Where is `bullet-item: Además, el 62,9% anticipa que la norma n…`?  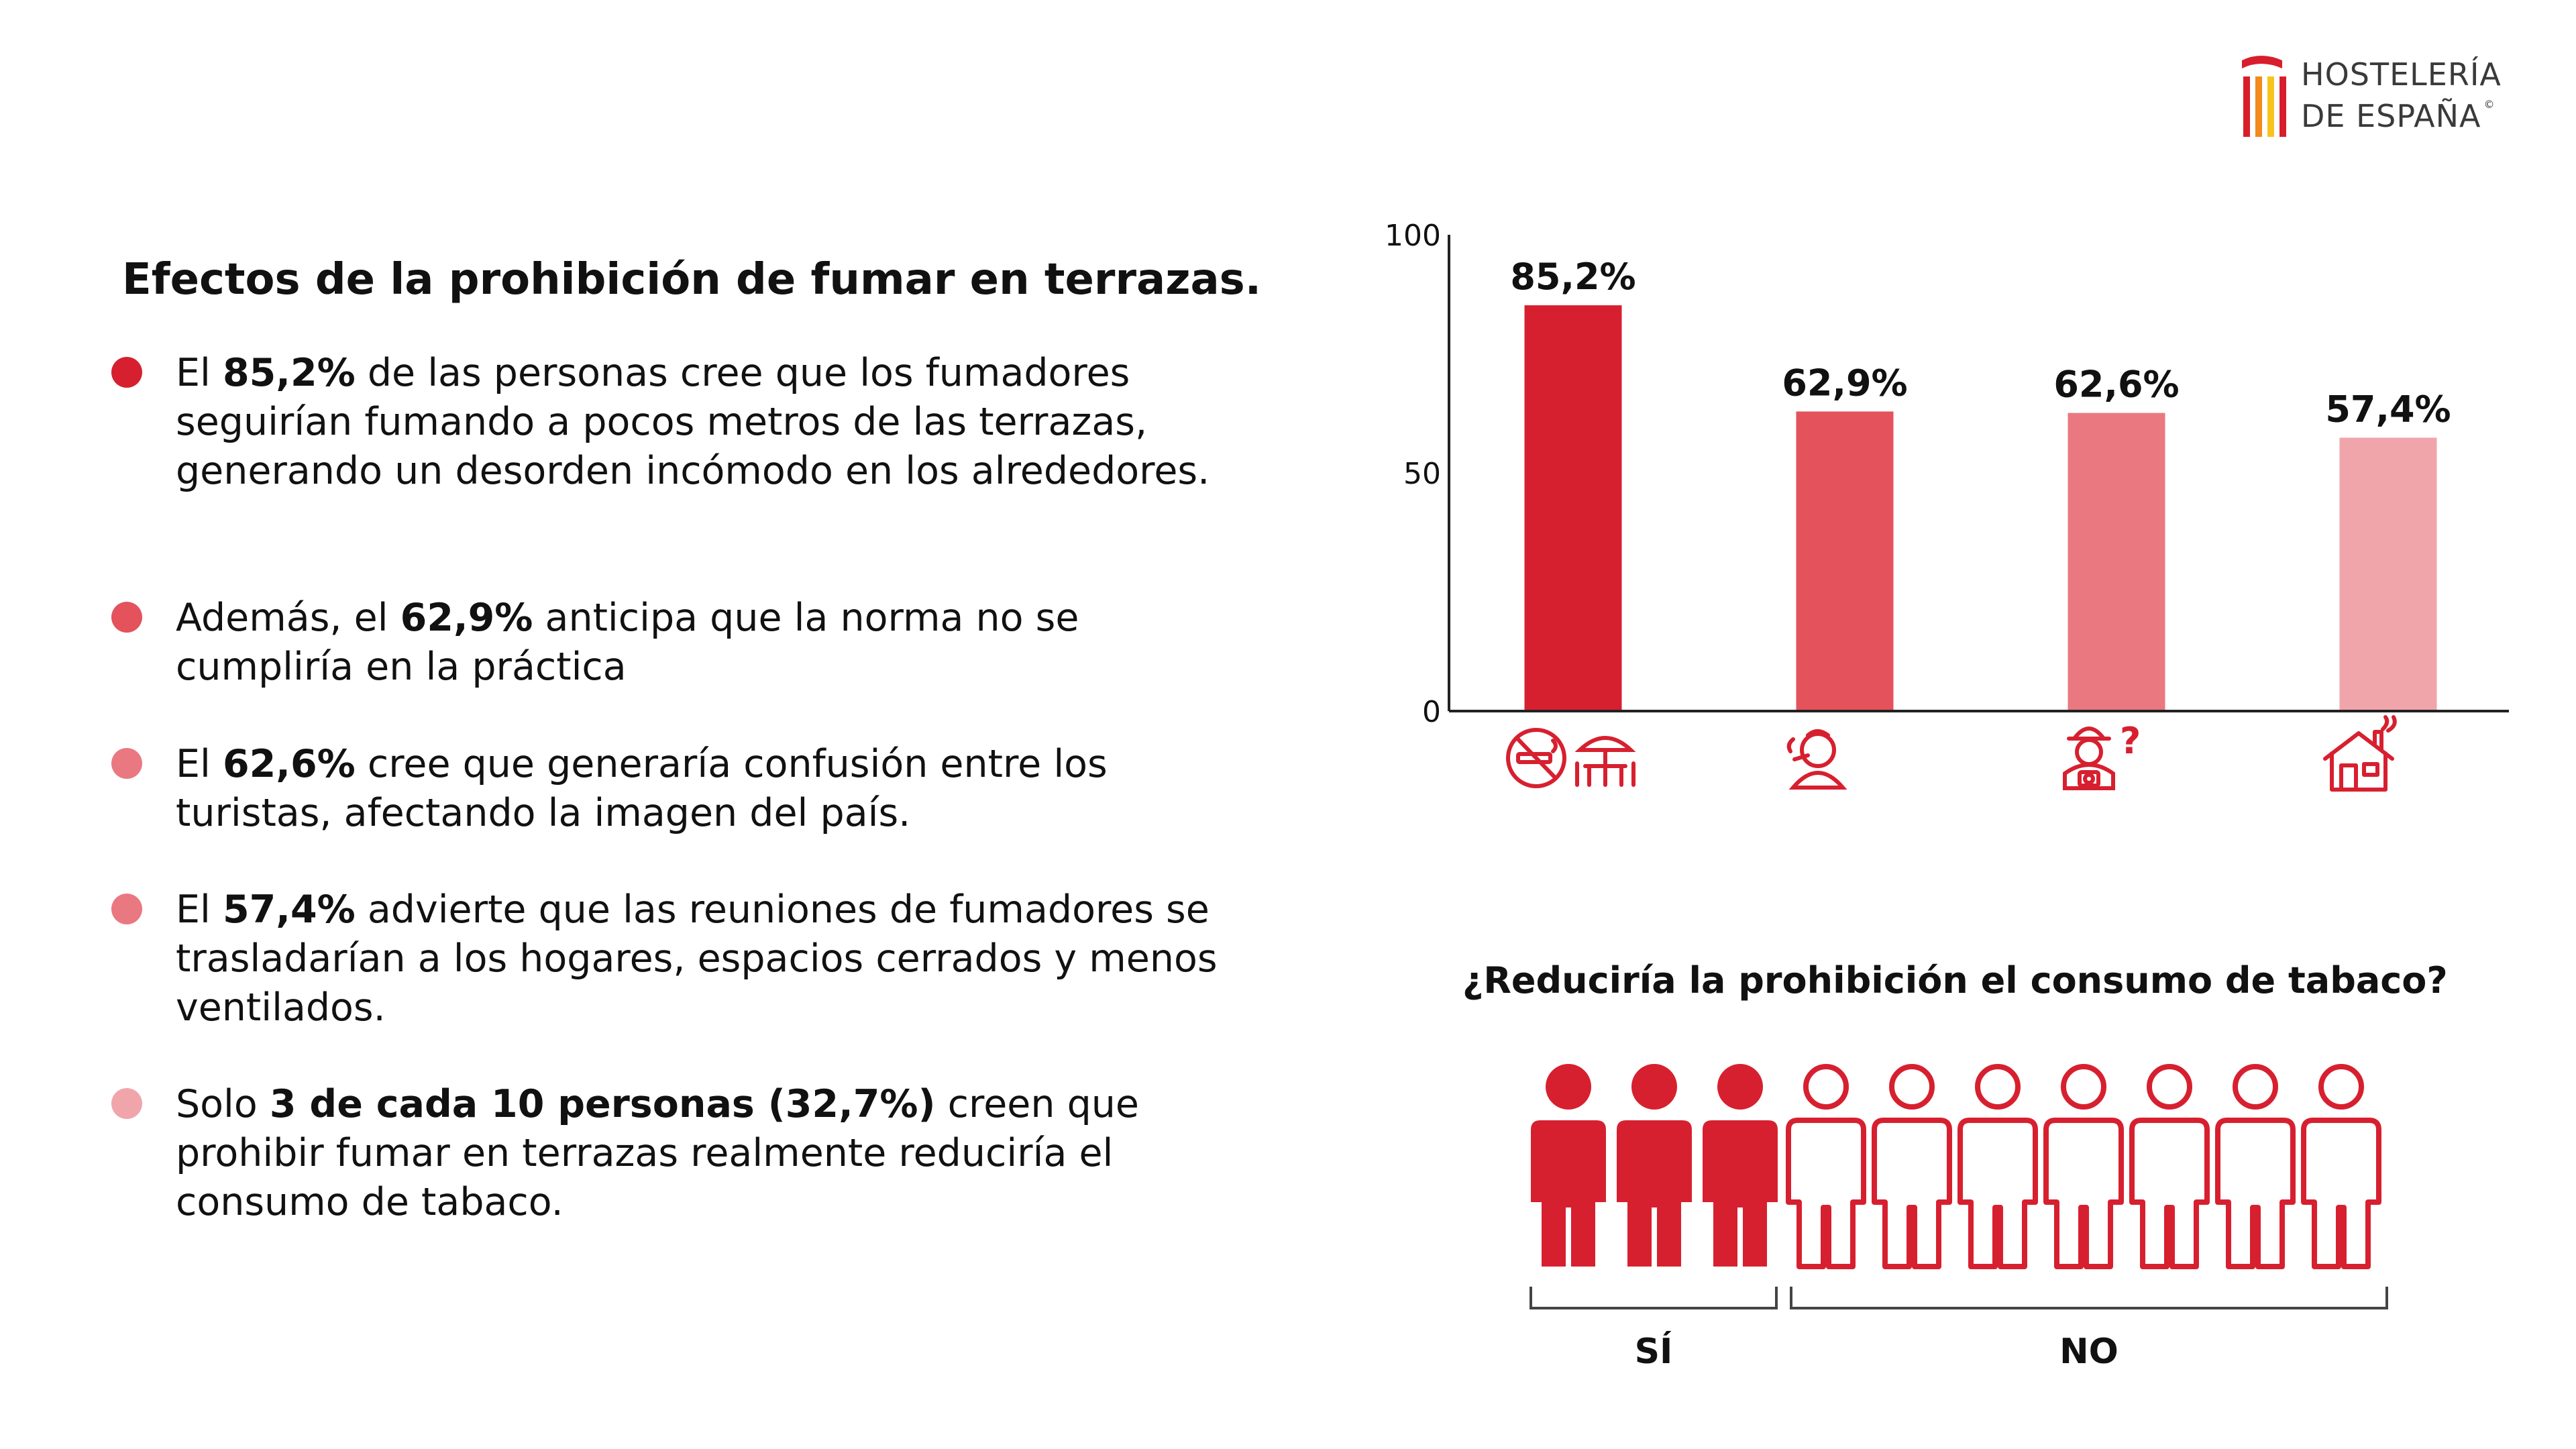 bullet-item: Además, el 62,9% anticipa que la norma n… is located at coordinates (687, 643).